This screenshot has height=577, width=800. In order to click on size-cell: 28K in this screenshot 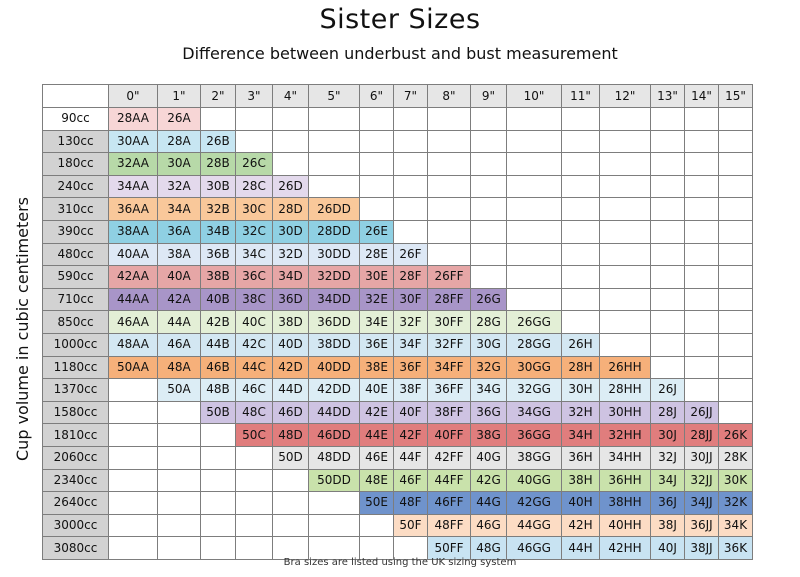, I will do `click(735, 457)`.